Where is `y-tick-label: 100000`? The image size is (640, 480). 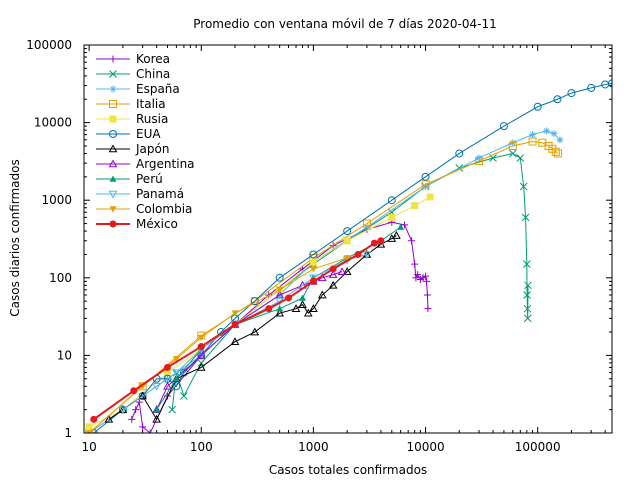 y-tick-label: 100000 is located at coordinates (49, 45).